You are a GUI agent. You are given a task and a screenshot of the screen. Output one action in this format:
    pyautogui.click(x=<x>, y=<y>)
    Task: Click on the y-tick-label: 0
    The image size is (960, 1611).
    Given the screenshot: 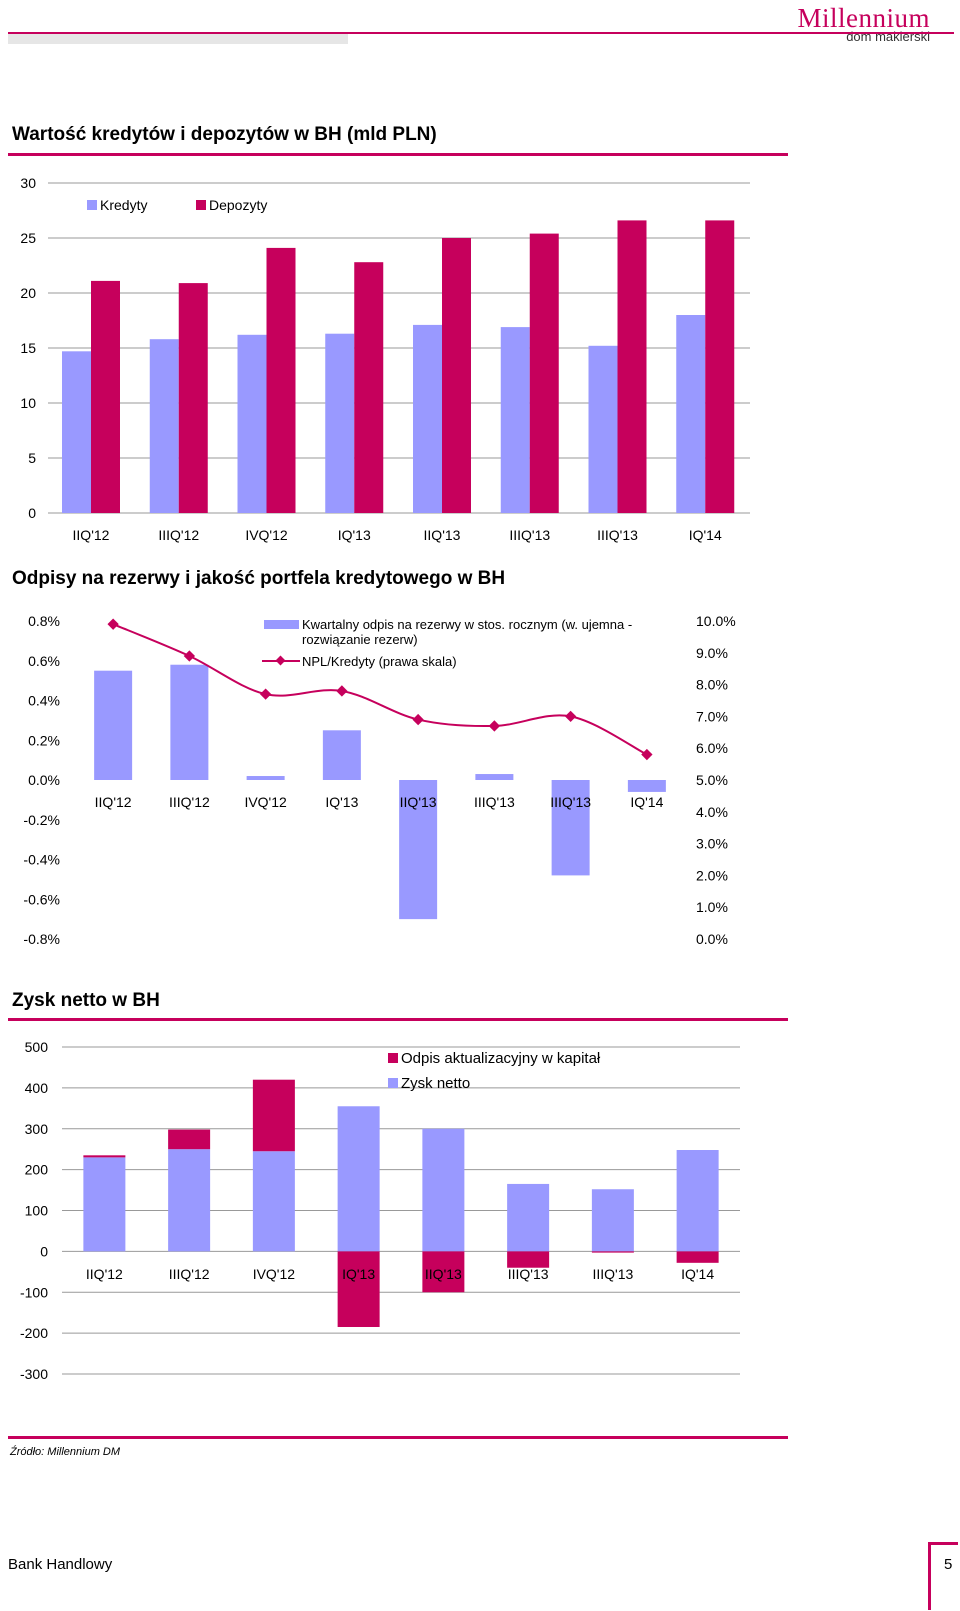 What is the action you would take?
    pyautogui.click(x=44, y=1251)
    